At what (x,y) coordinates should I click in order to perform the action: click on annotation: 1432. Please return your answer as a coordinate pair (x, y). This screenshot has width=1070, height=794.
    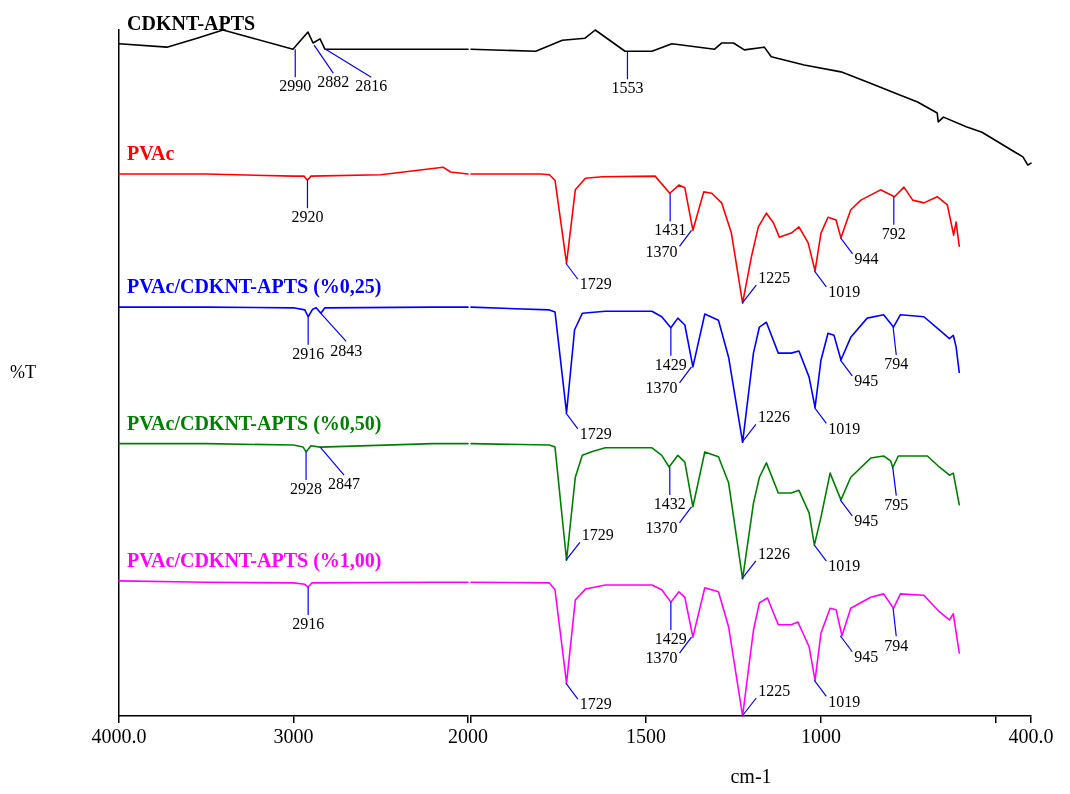
    Looking at the image, I should click on (669, 504).